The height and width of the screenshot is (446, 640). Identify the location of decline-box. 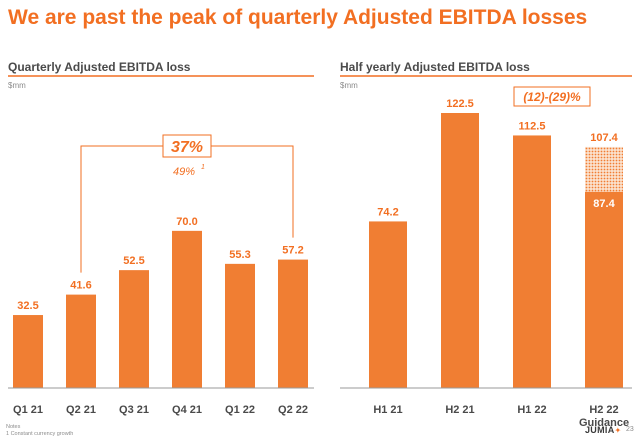
(552, 96).